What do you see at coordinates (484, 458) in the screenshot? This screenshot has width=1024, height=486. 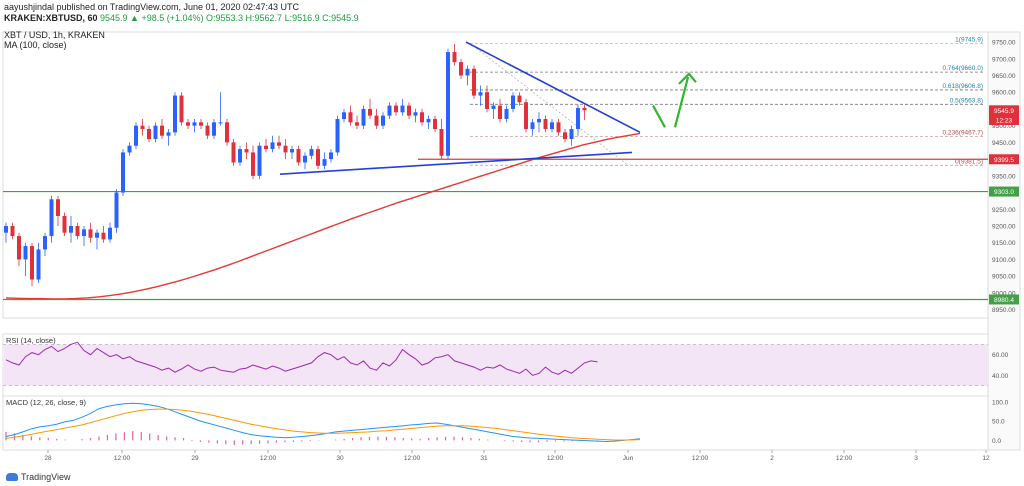 I see `time-tick-label: 31` at bounding box center [484, 458].